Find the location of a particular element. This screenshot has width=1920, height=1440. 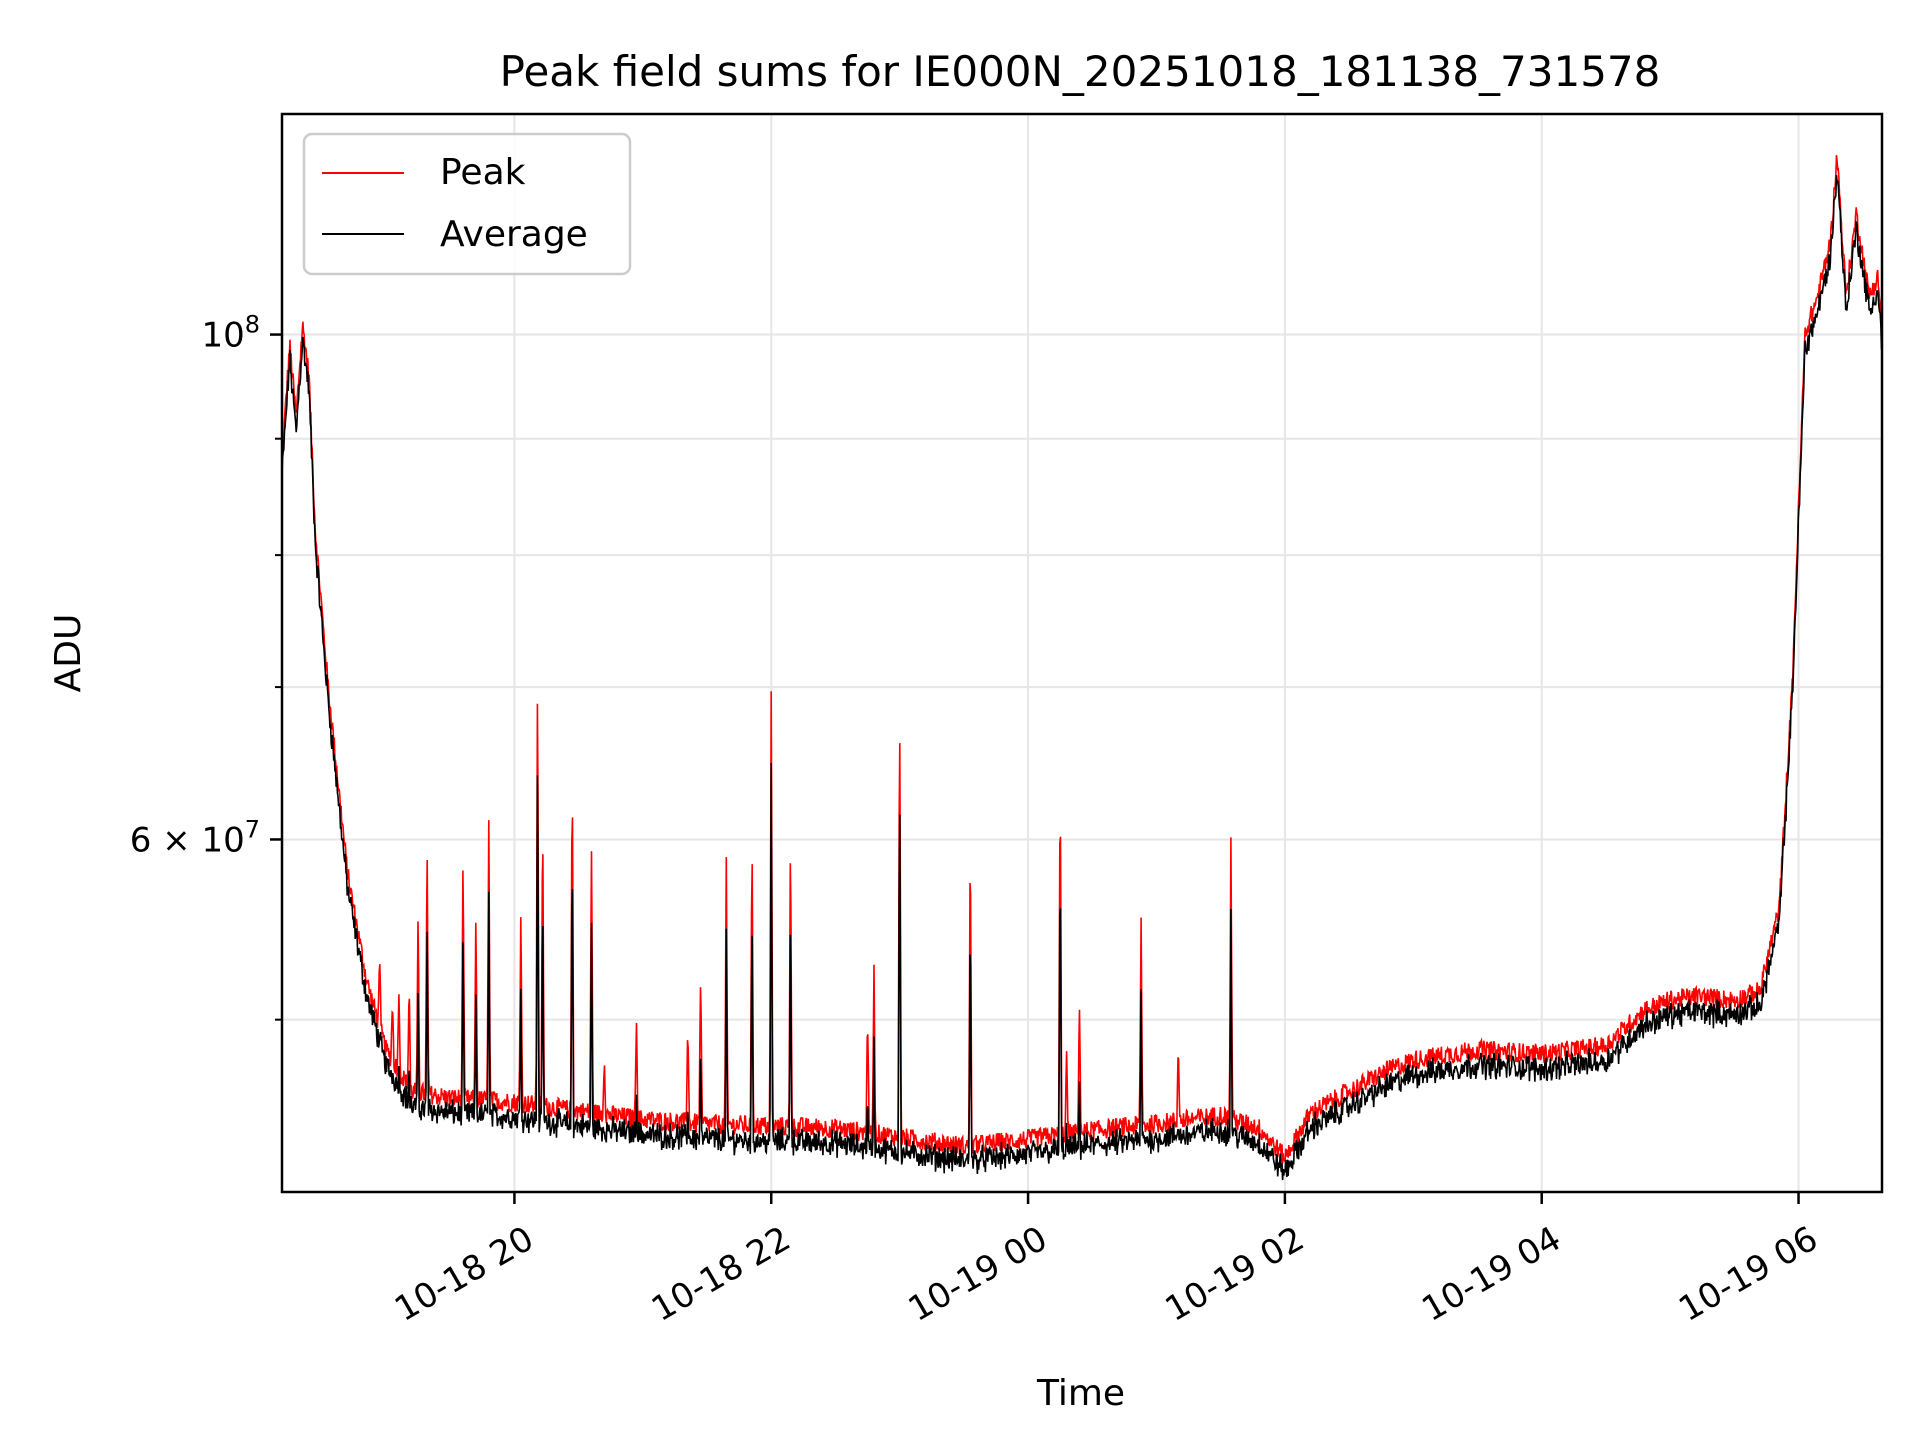

y-tick-label: 6 × 107 is located at coordinates (195, 837).